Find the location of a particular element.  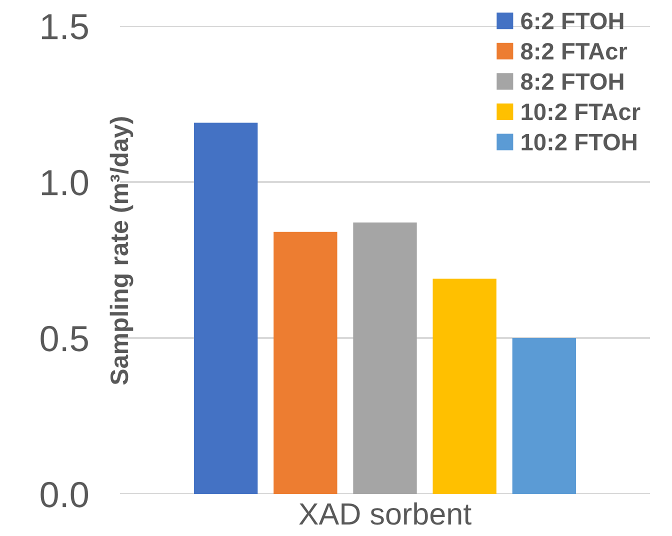

y-tick-label: 1.5 is located at coordinates (65, 27).